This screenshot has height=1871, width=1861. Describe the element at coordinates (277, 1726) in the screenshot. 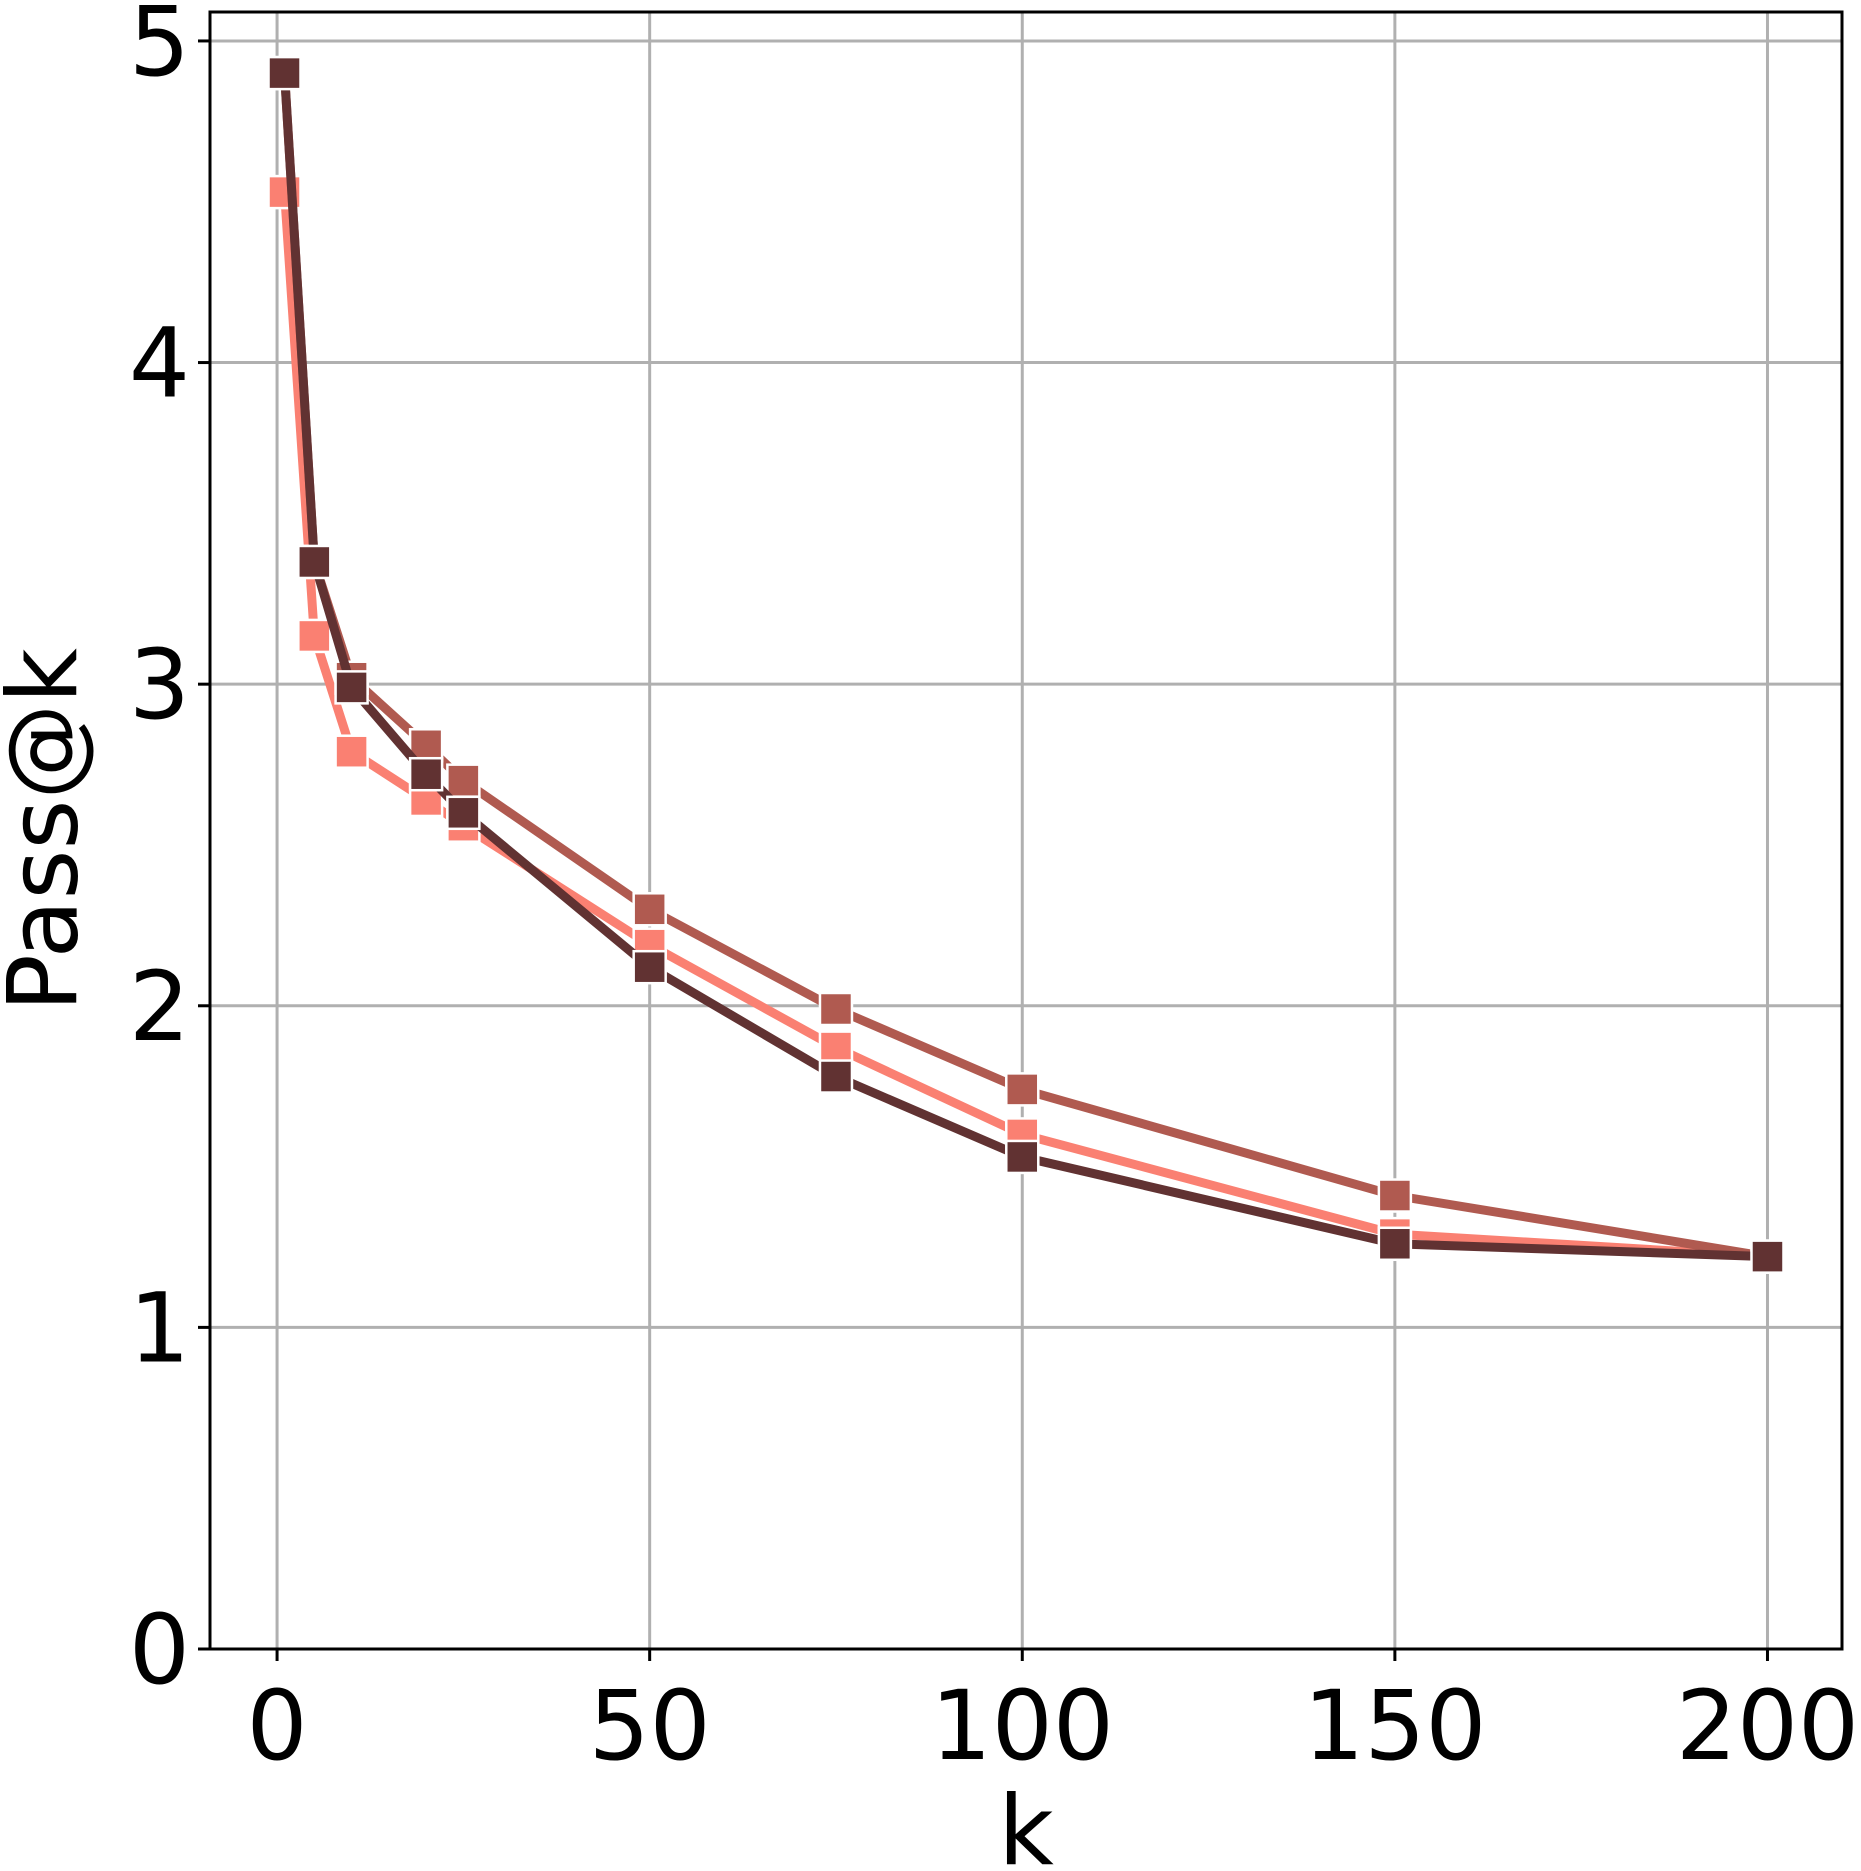

I see `x-tick-label: 0` at that location.